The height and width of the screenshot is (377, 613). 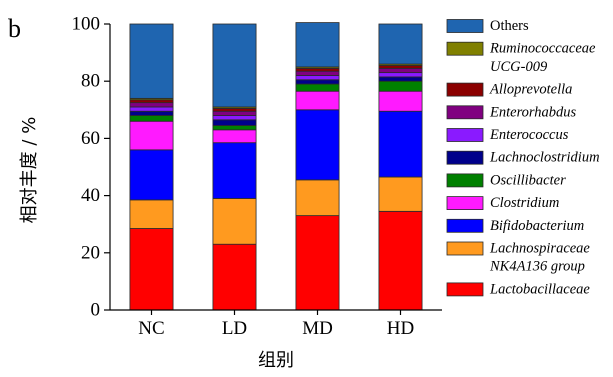 What do you see at coordinates (400, 67) in the screenshot?
I see `bar-hd-alloprevotella` at bounding box center [400, 67].